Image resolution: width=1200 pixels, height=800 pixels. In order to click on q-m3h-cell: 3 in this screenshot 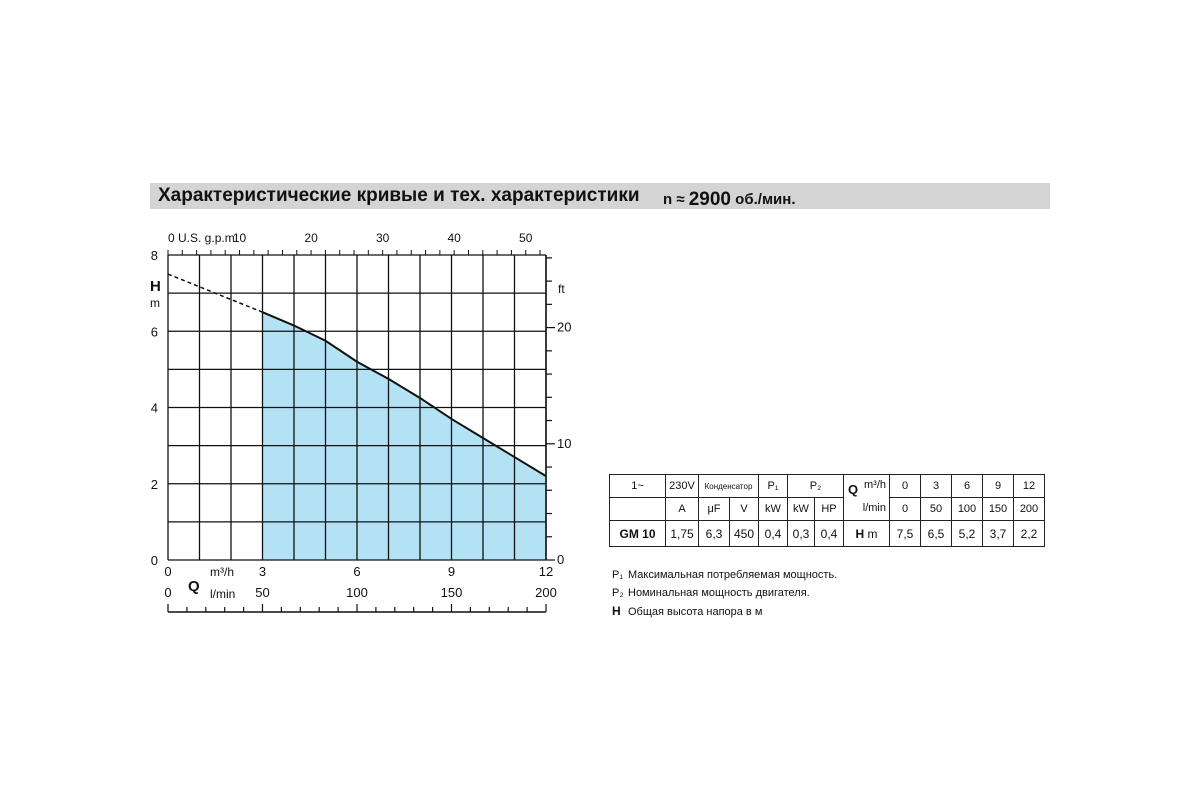, I will do `click(936, 486)`.